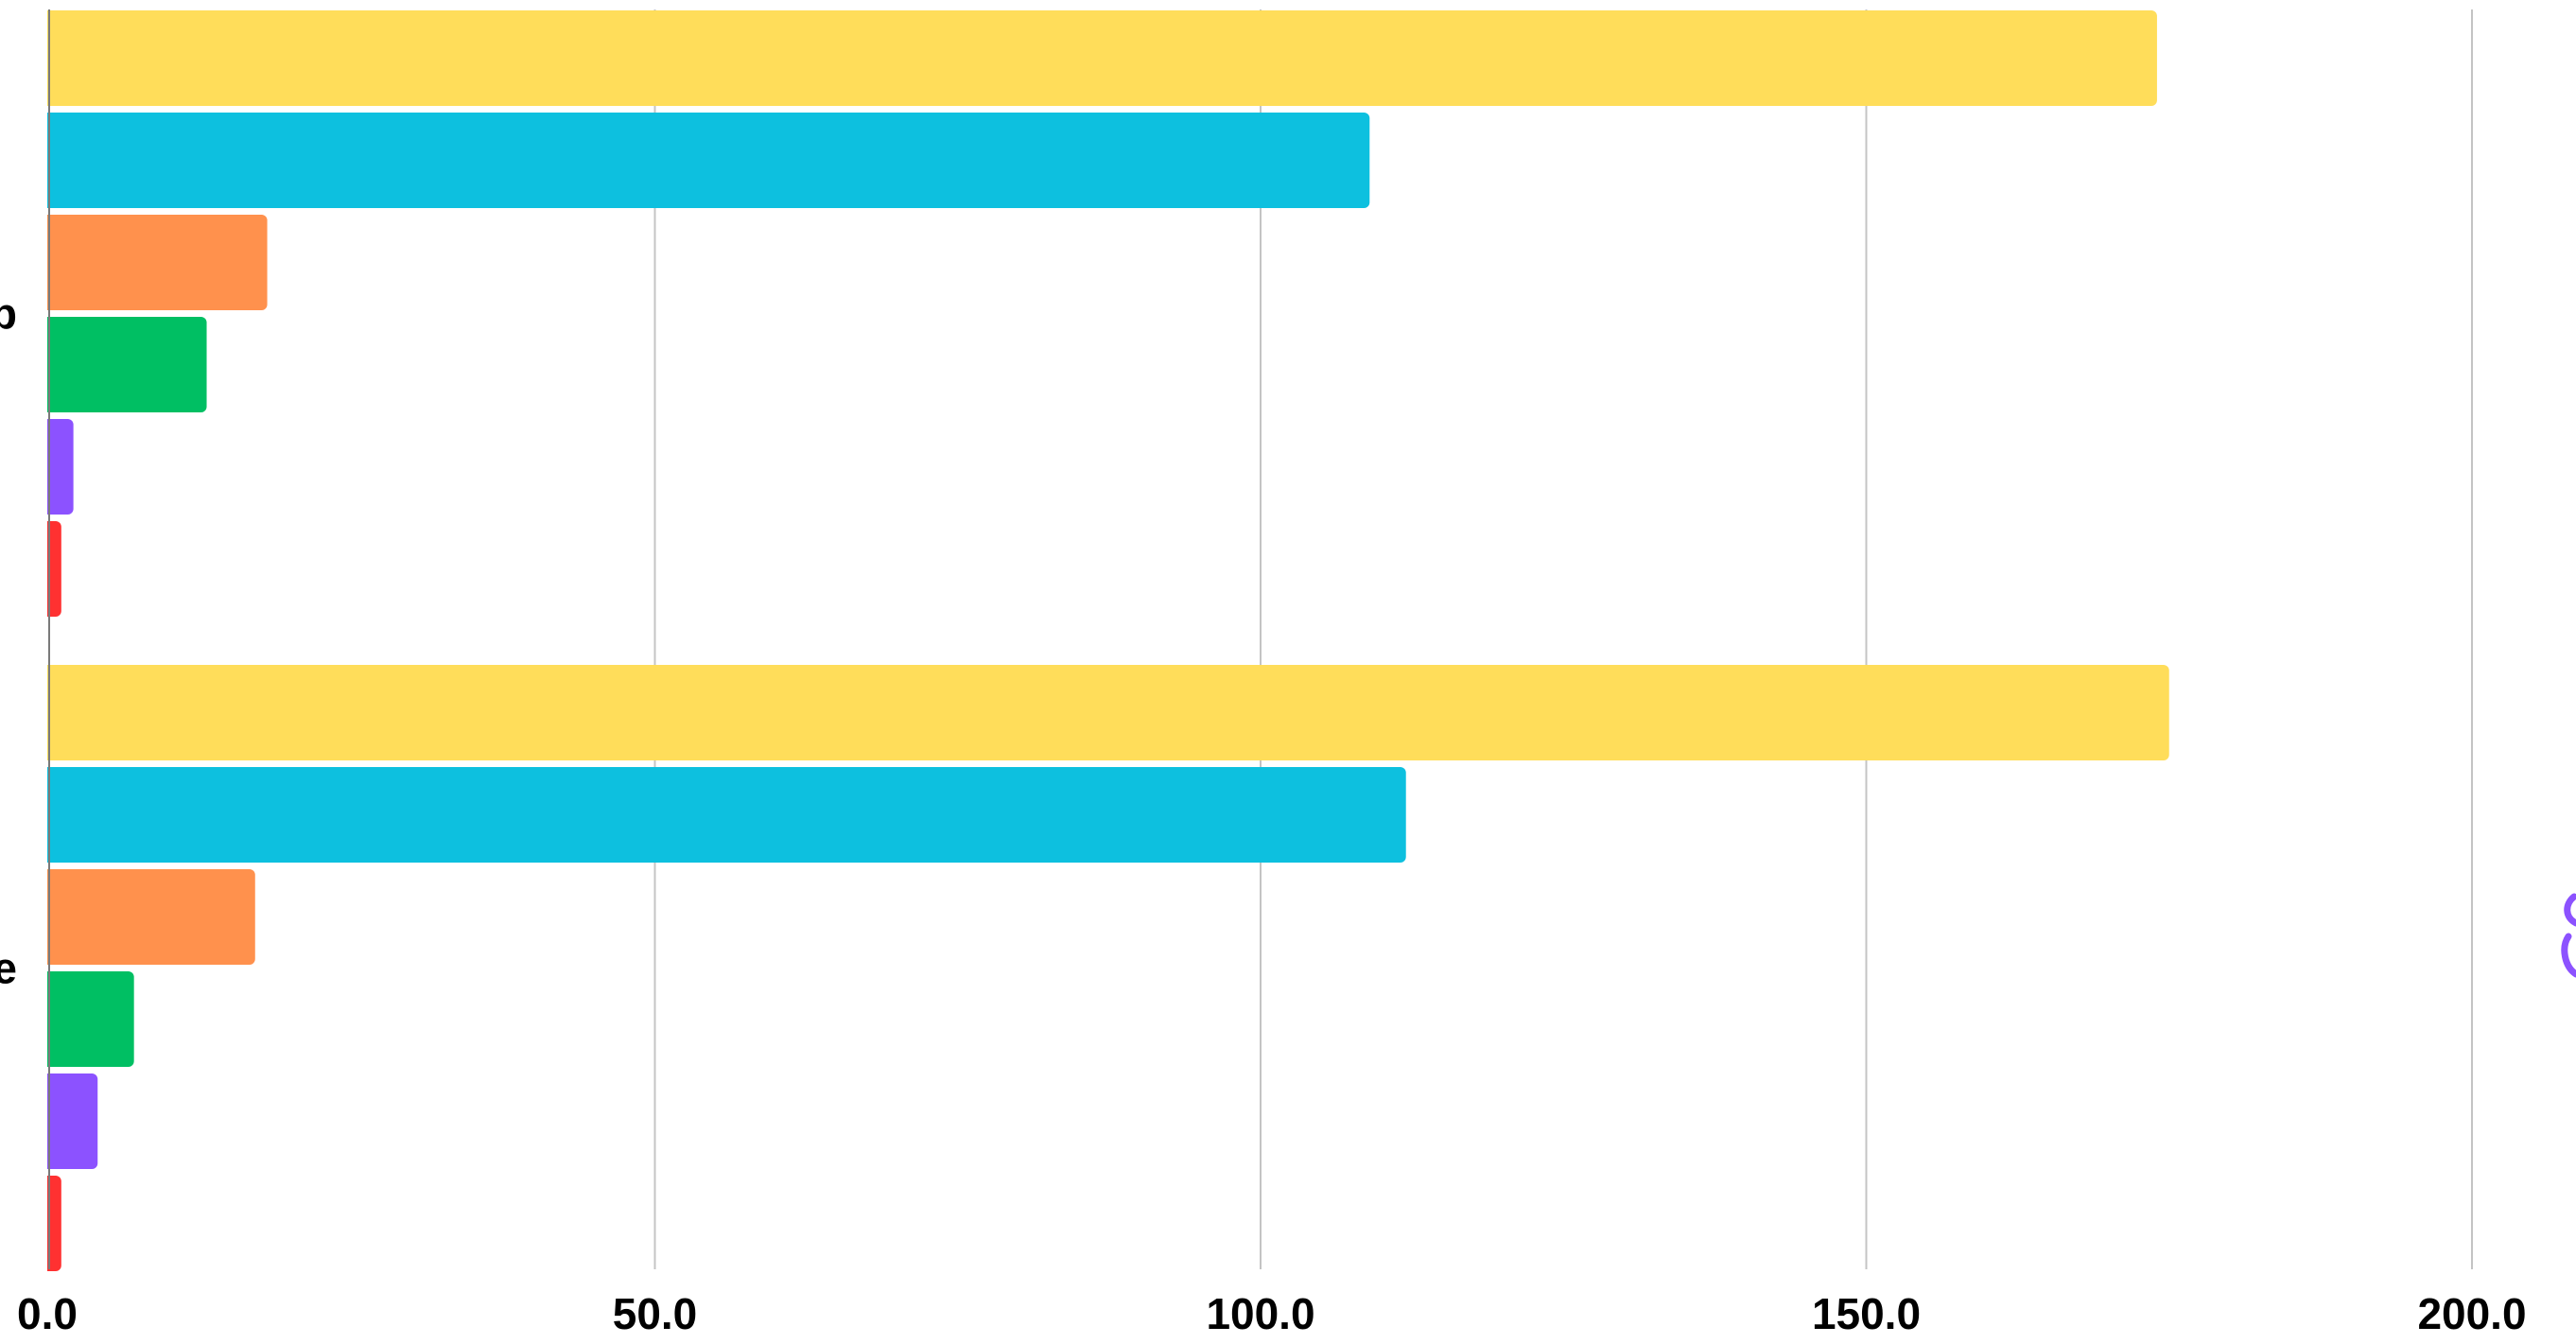  Describe the element at coordinates (1108, 712) in the screenshot. I see `bar-cat1-series0` at that location.